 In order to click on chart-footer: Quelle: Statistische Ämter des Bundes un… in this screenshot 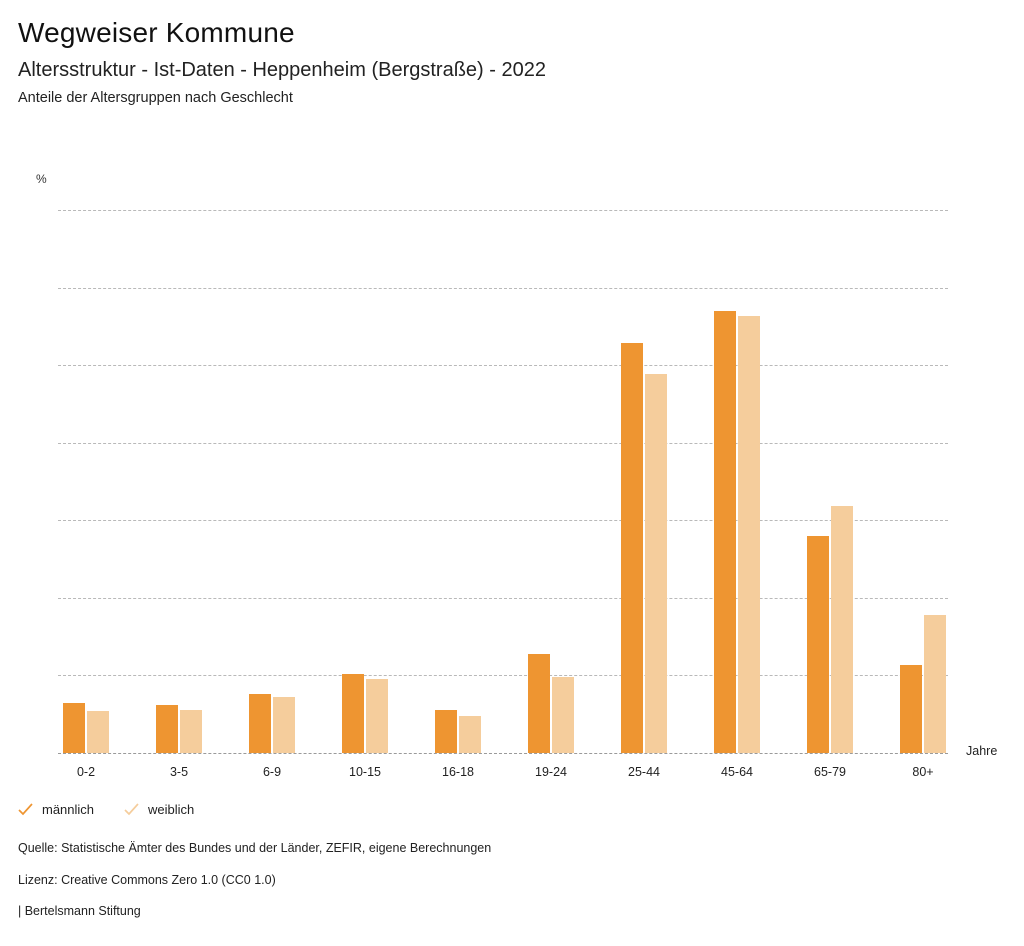, I will do `click(498, 880)`.